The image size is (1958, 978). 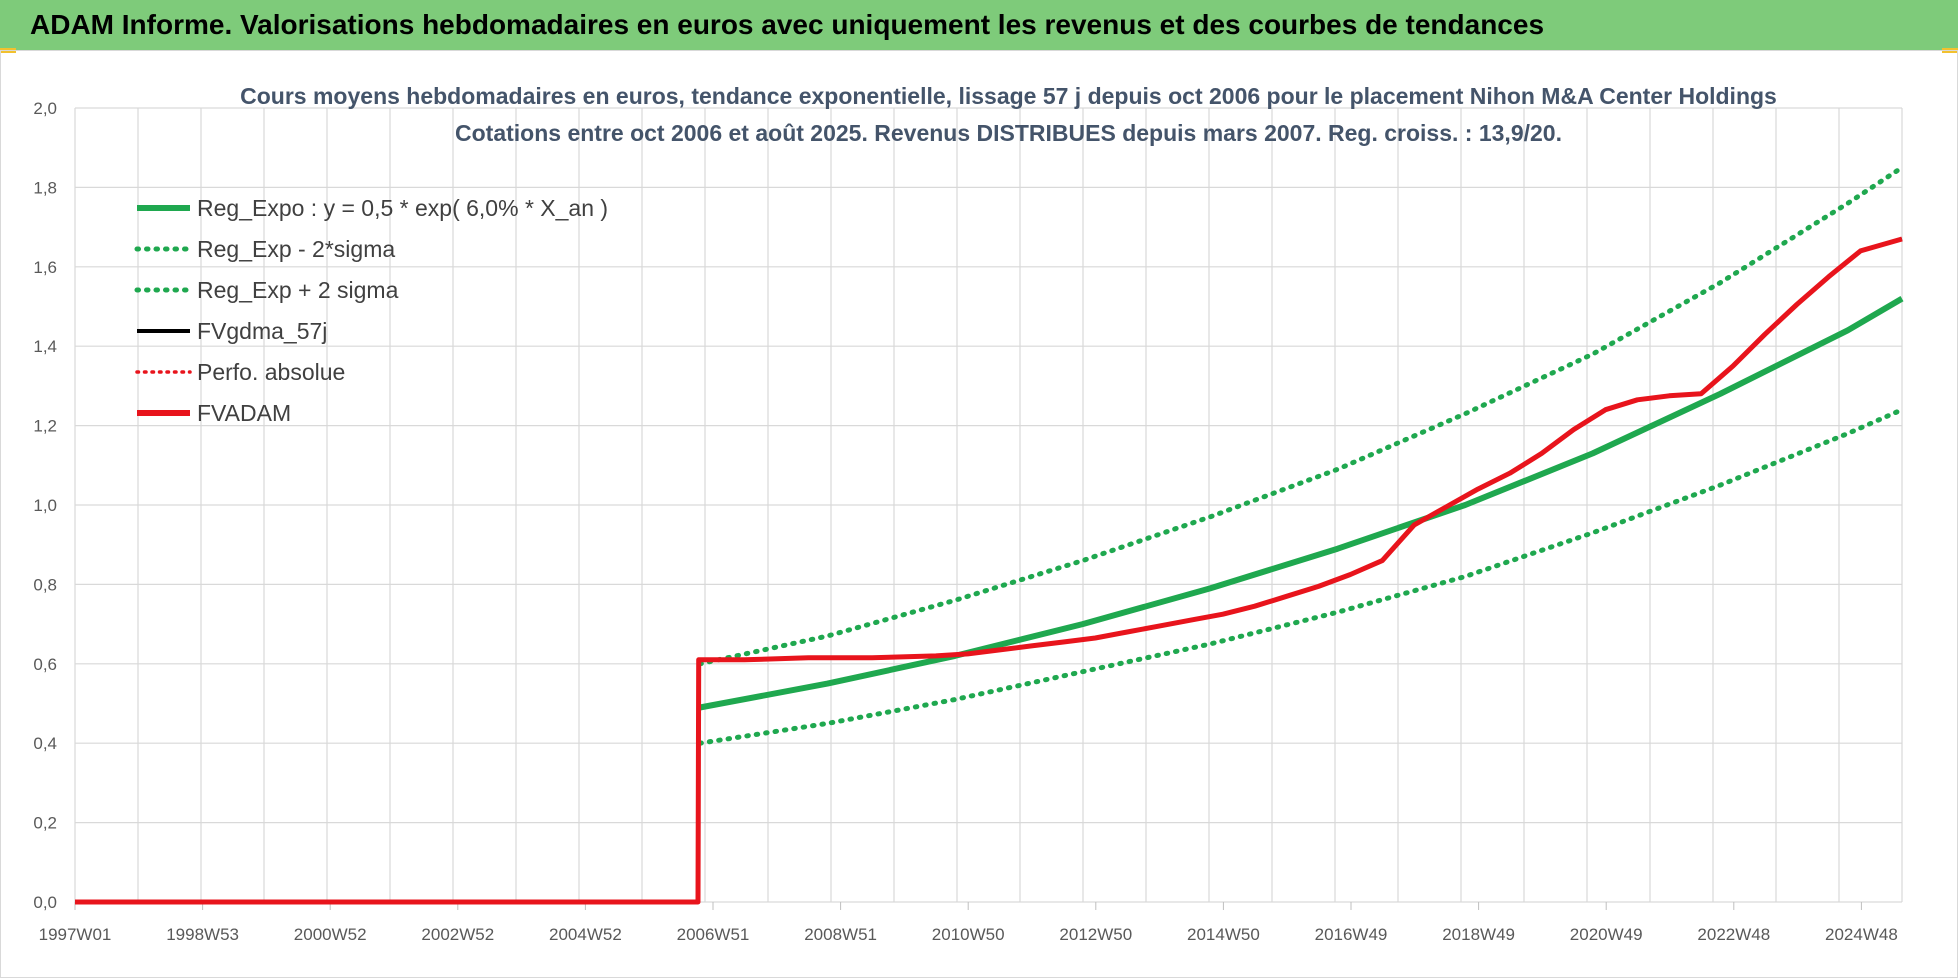 What do you see at coordinates (45, 346) in the screenshot?
I see `y-tick-label: 1,4` at bounding box center [45, 346].